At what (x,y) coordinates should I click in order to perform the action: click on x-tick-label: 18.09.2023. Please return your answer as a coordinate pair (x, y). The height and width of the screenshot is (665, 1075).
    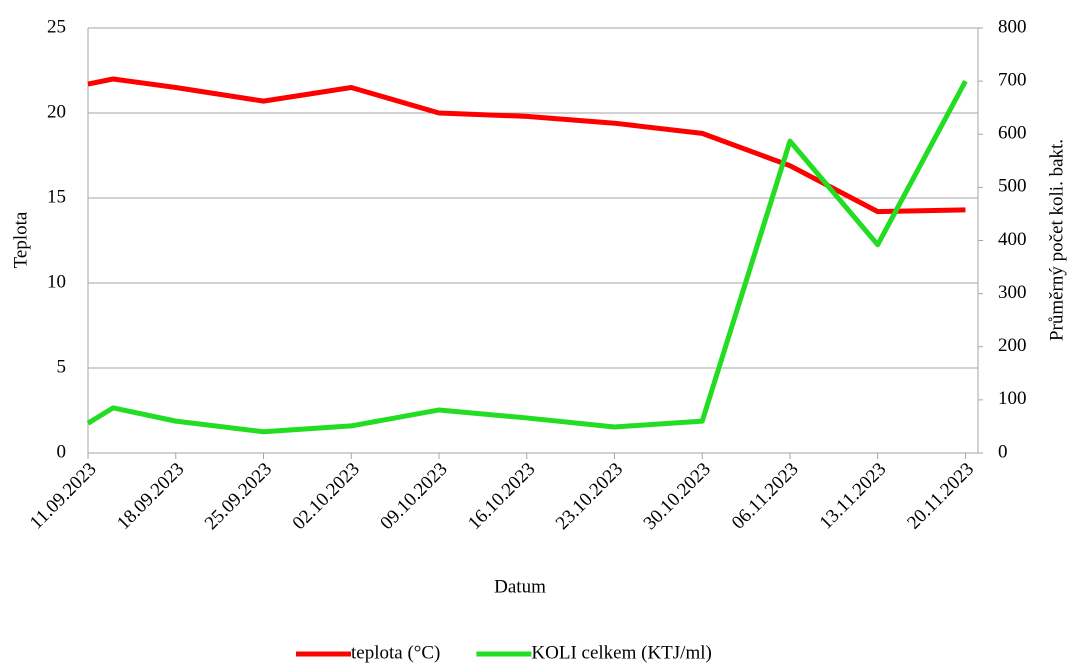
    Looking at the image, I should click on (150, 496).